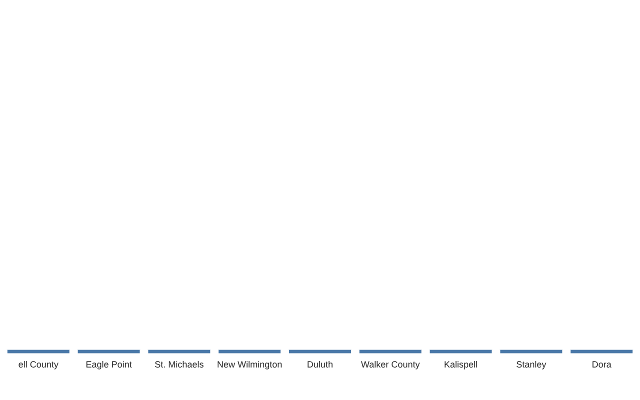 Image resolution: width=640 pixels, height=400 pixels. What do you see at coordinates (109, 365) in the screenshot?
I see `x-tick-label: Eagle Point` at bounding box center [109, 365].